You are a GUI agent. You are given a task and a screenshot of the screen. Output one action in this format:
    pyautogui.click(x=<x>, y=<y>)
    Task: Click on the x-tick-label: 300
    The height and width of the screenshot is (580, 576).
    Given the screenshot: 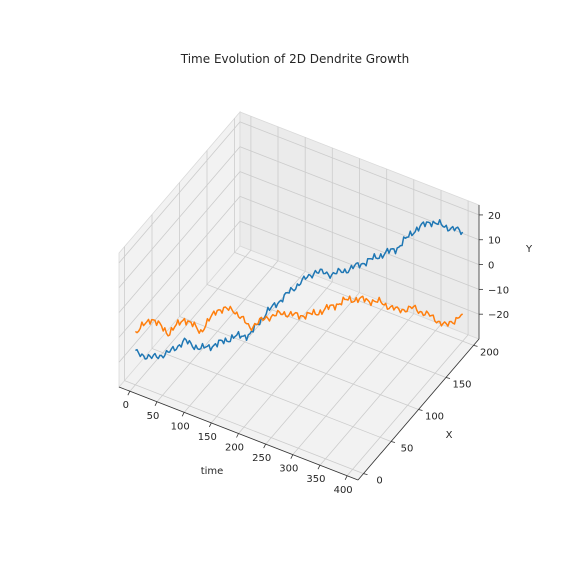 What is the action you would take?
    pyautogui.click(x=288, y=469)
    